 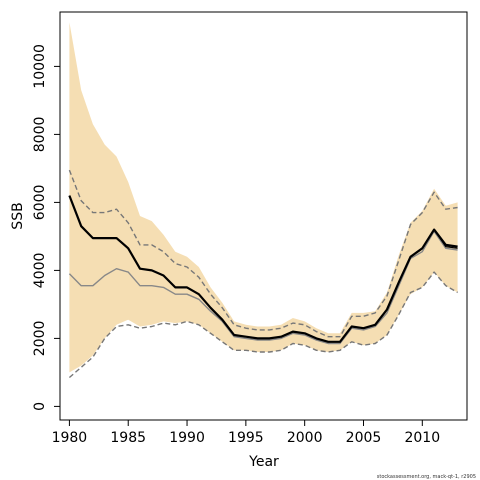 What do you see at coordinates (40, 339) in the screenshot?
I see `y-tick-label: 2000` at bounding box center [40, 339].